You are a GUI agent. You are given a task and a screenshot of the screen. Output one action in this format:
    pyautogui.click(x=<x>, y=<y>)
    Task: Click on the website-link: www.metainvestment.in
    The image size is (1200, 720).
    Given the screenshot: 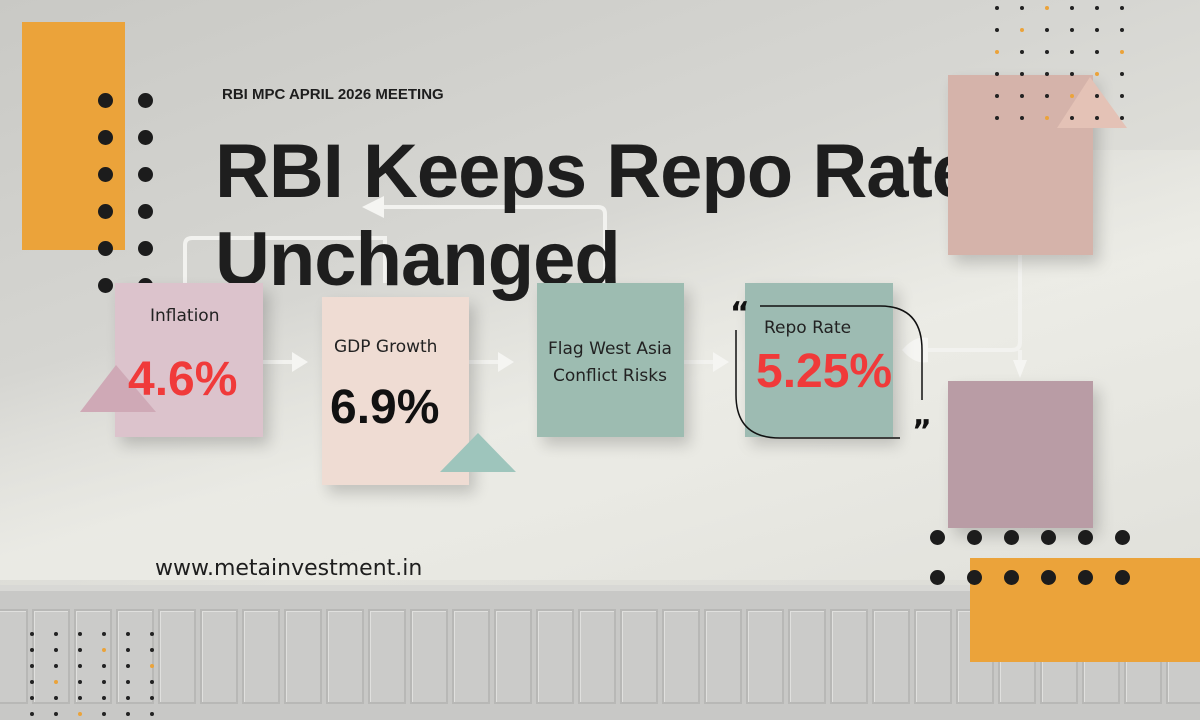 What is the action you would take?
    pyautogui.click(x=289, y=568)
    